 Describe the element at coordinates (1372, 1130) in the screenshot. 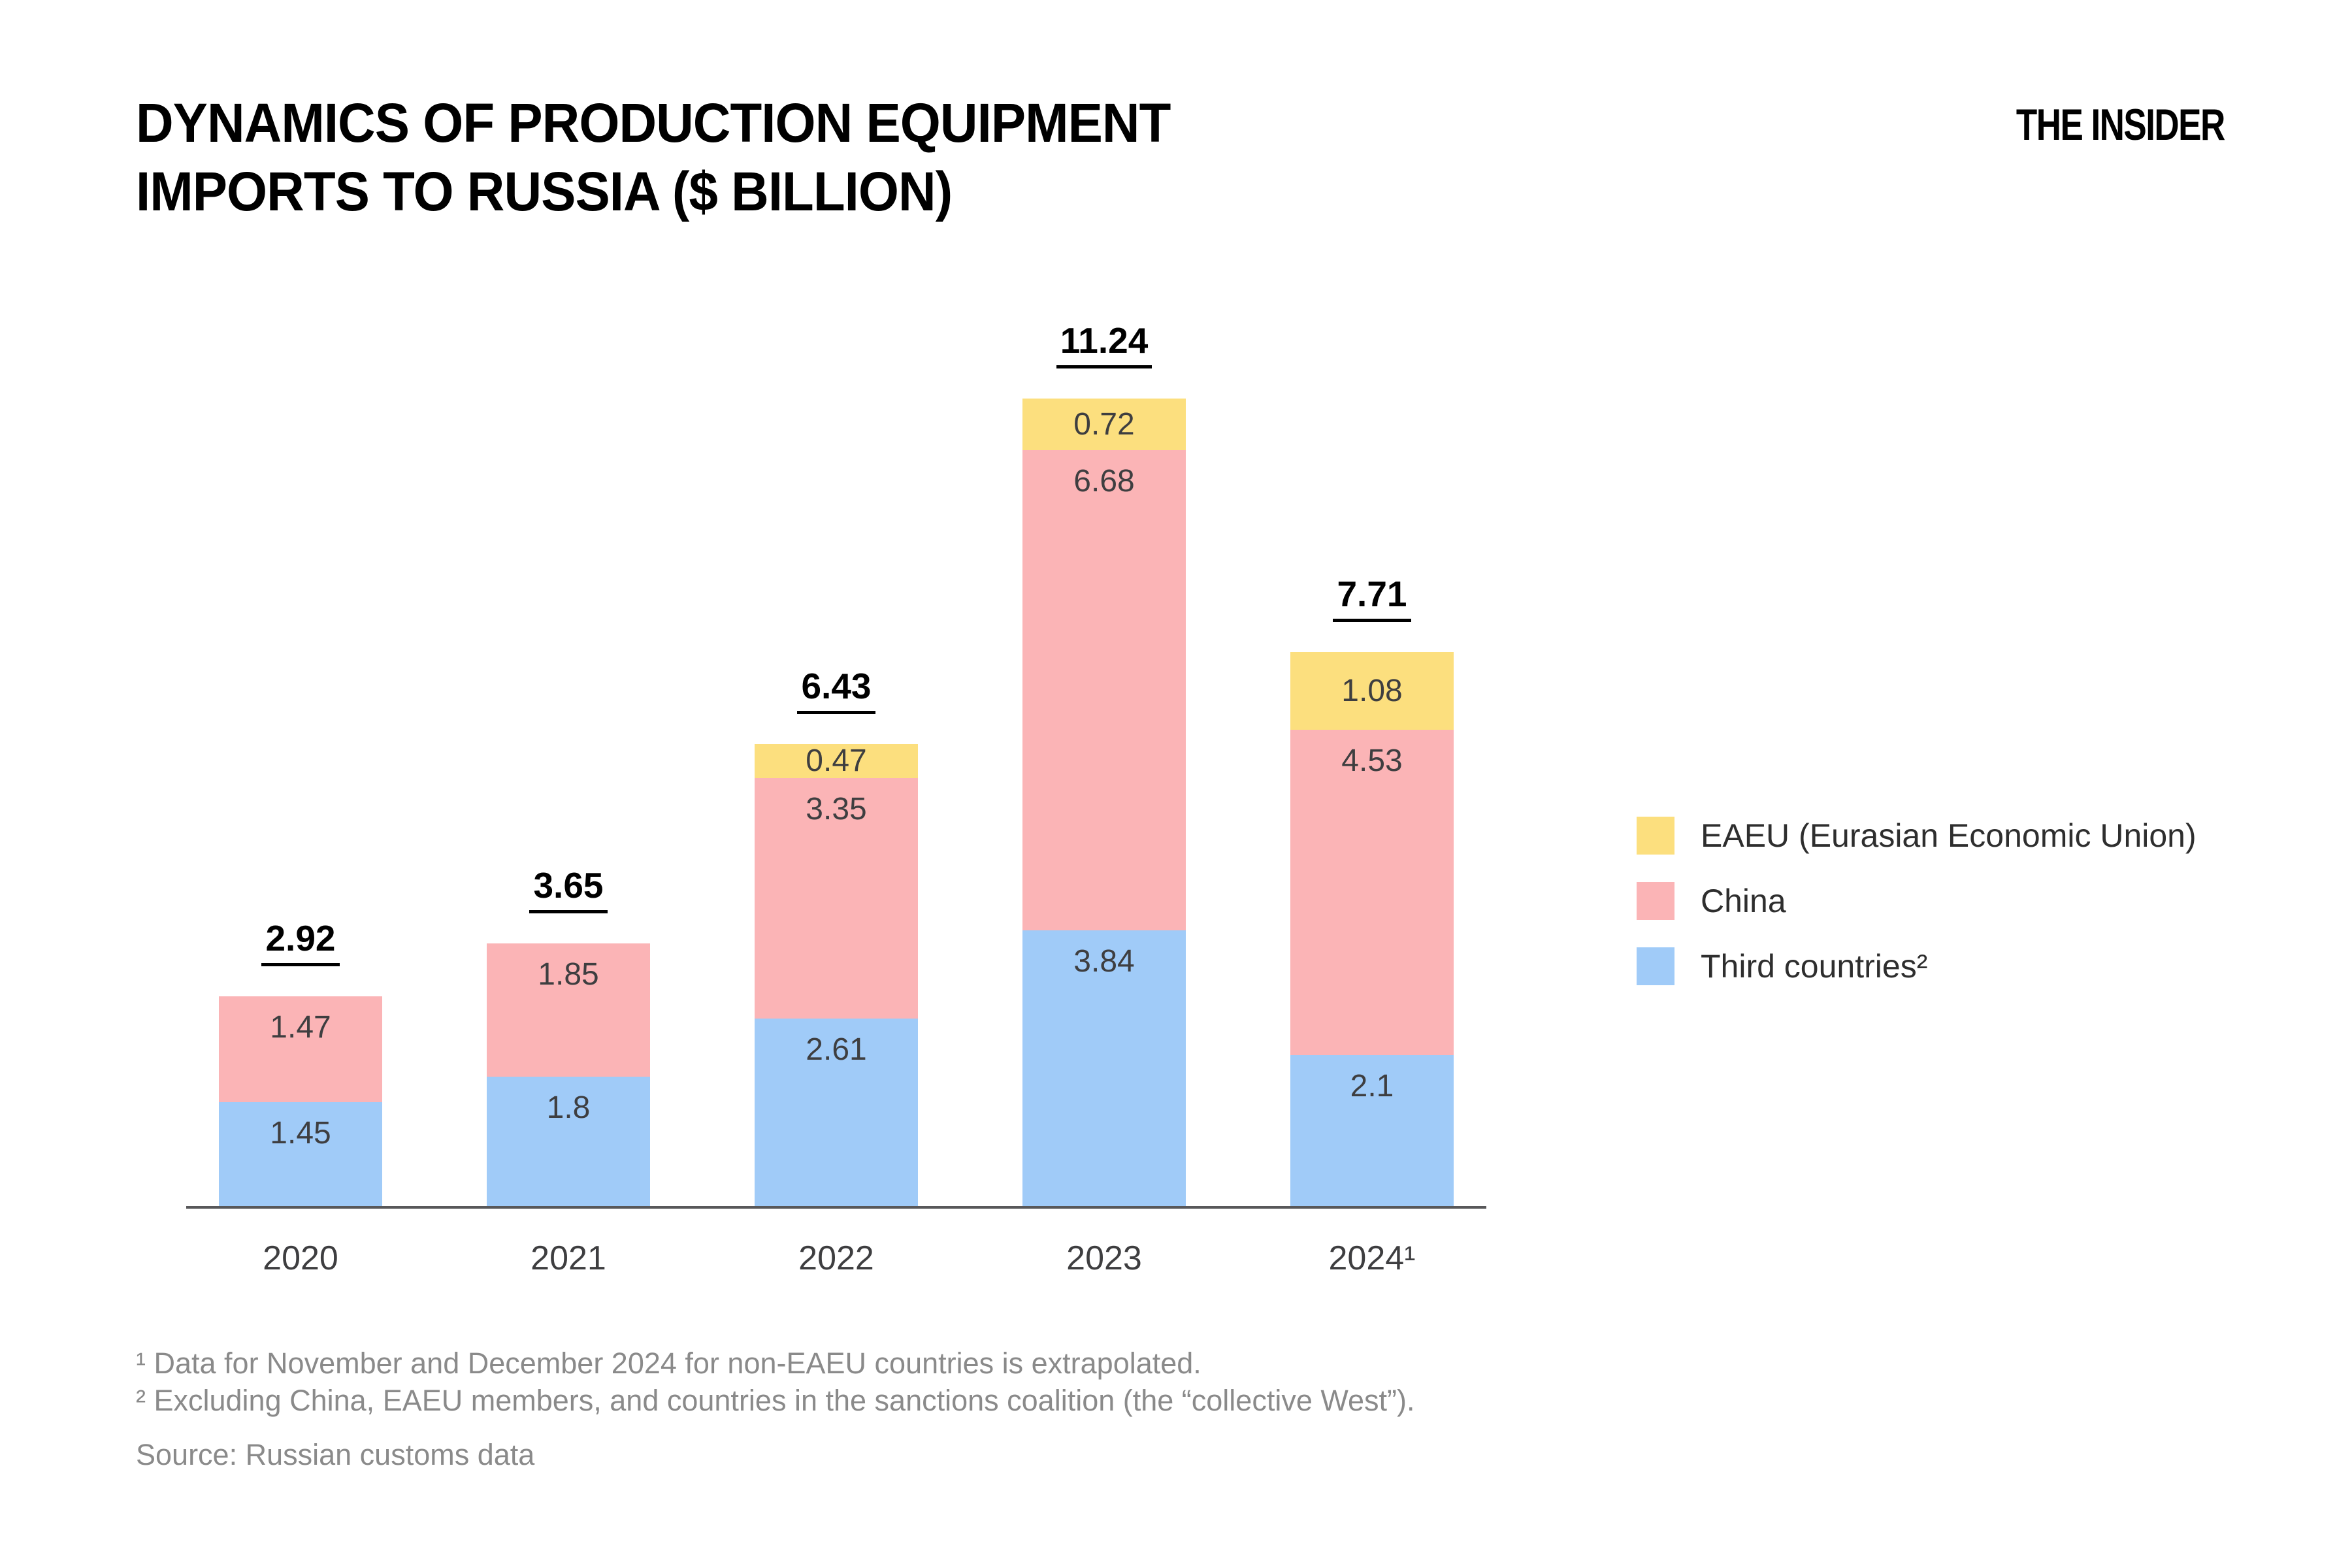

I see `bar-segment: 2.1` at that location.